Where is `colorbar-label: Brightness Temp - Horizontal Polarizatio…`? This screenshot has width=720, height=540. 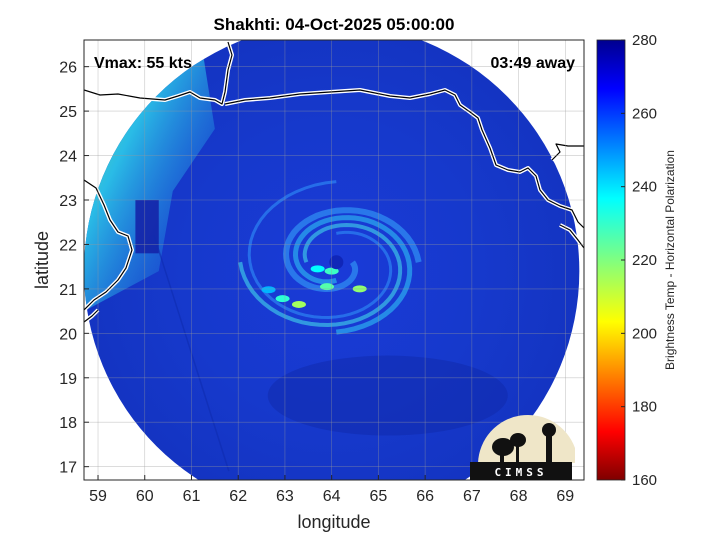
colorbar-label: Brightness Temp - Horizontal Polarizatio… is located at coordinates (670, 260).